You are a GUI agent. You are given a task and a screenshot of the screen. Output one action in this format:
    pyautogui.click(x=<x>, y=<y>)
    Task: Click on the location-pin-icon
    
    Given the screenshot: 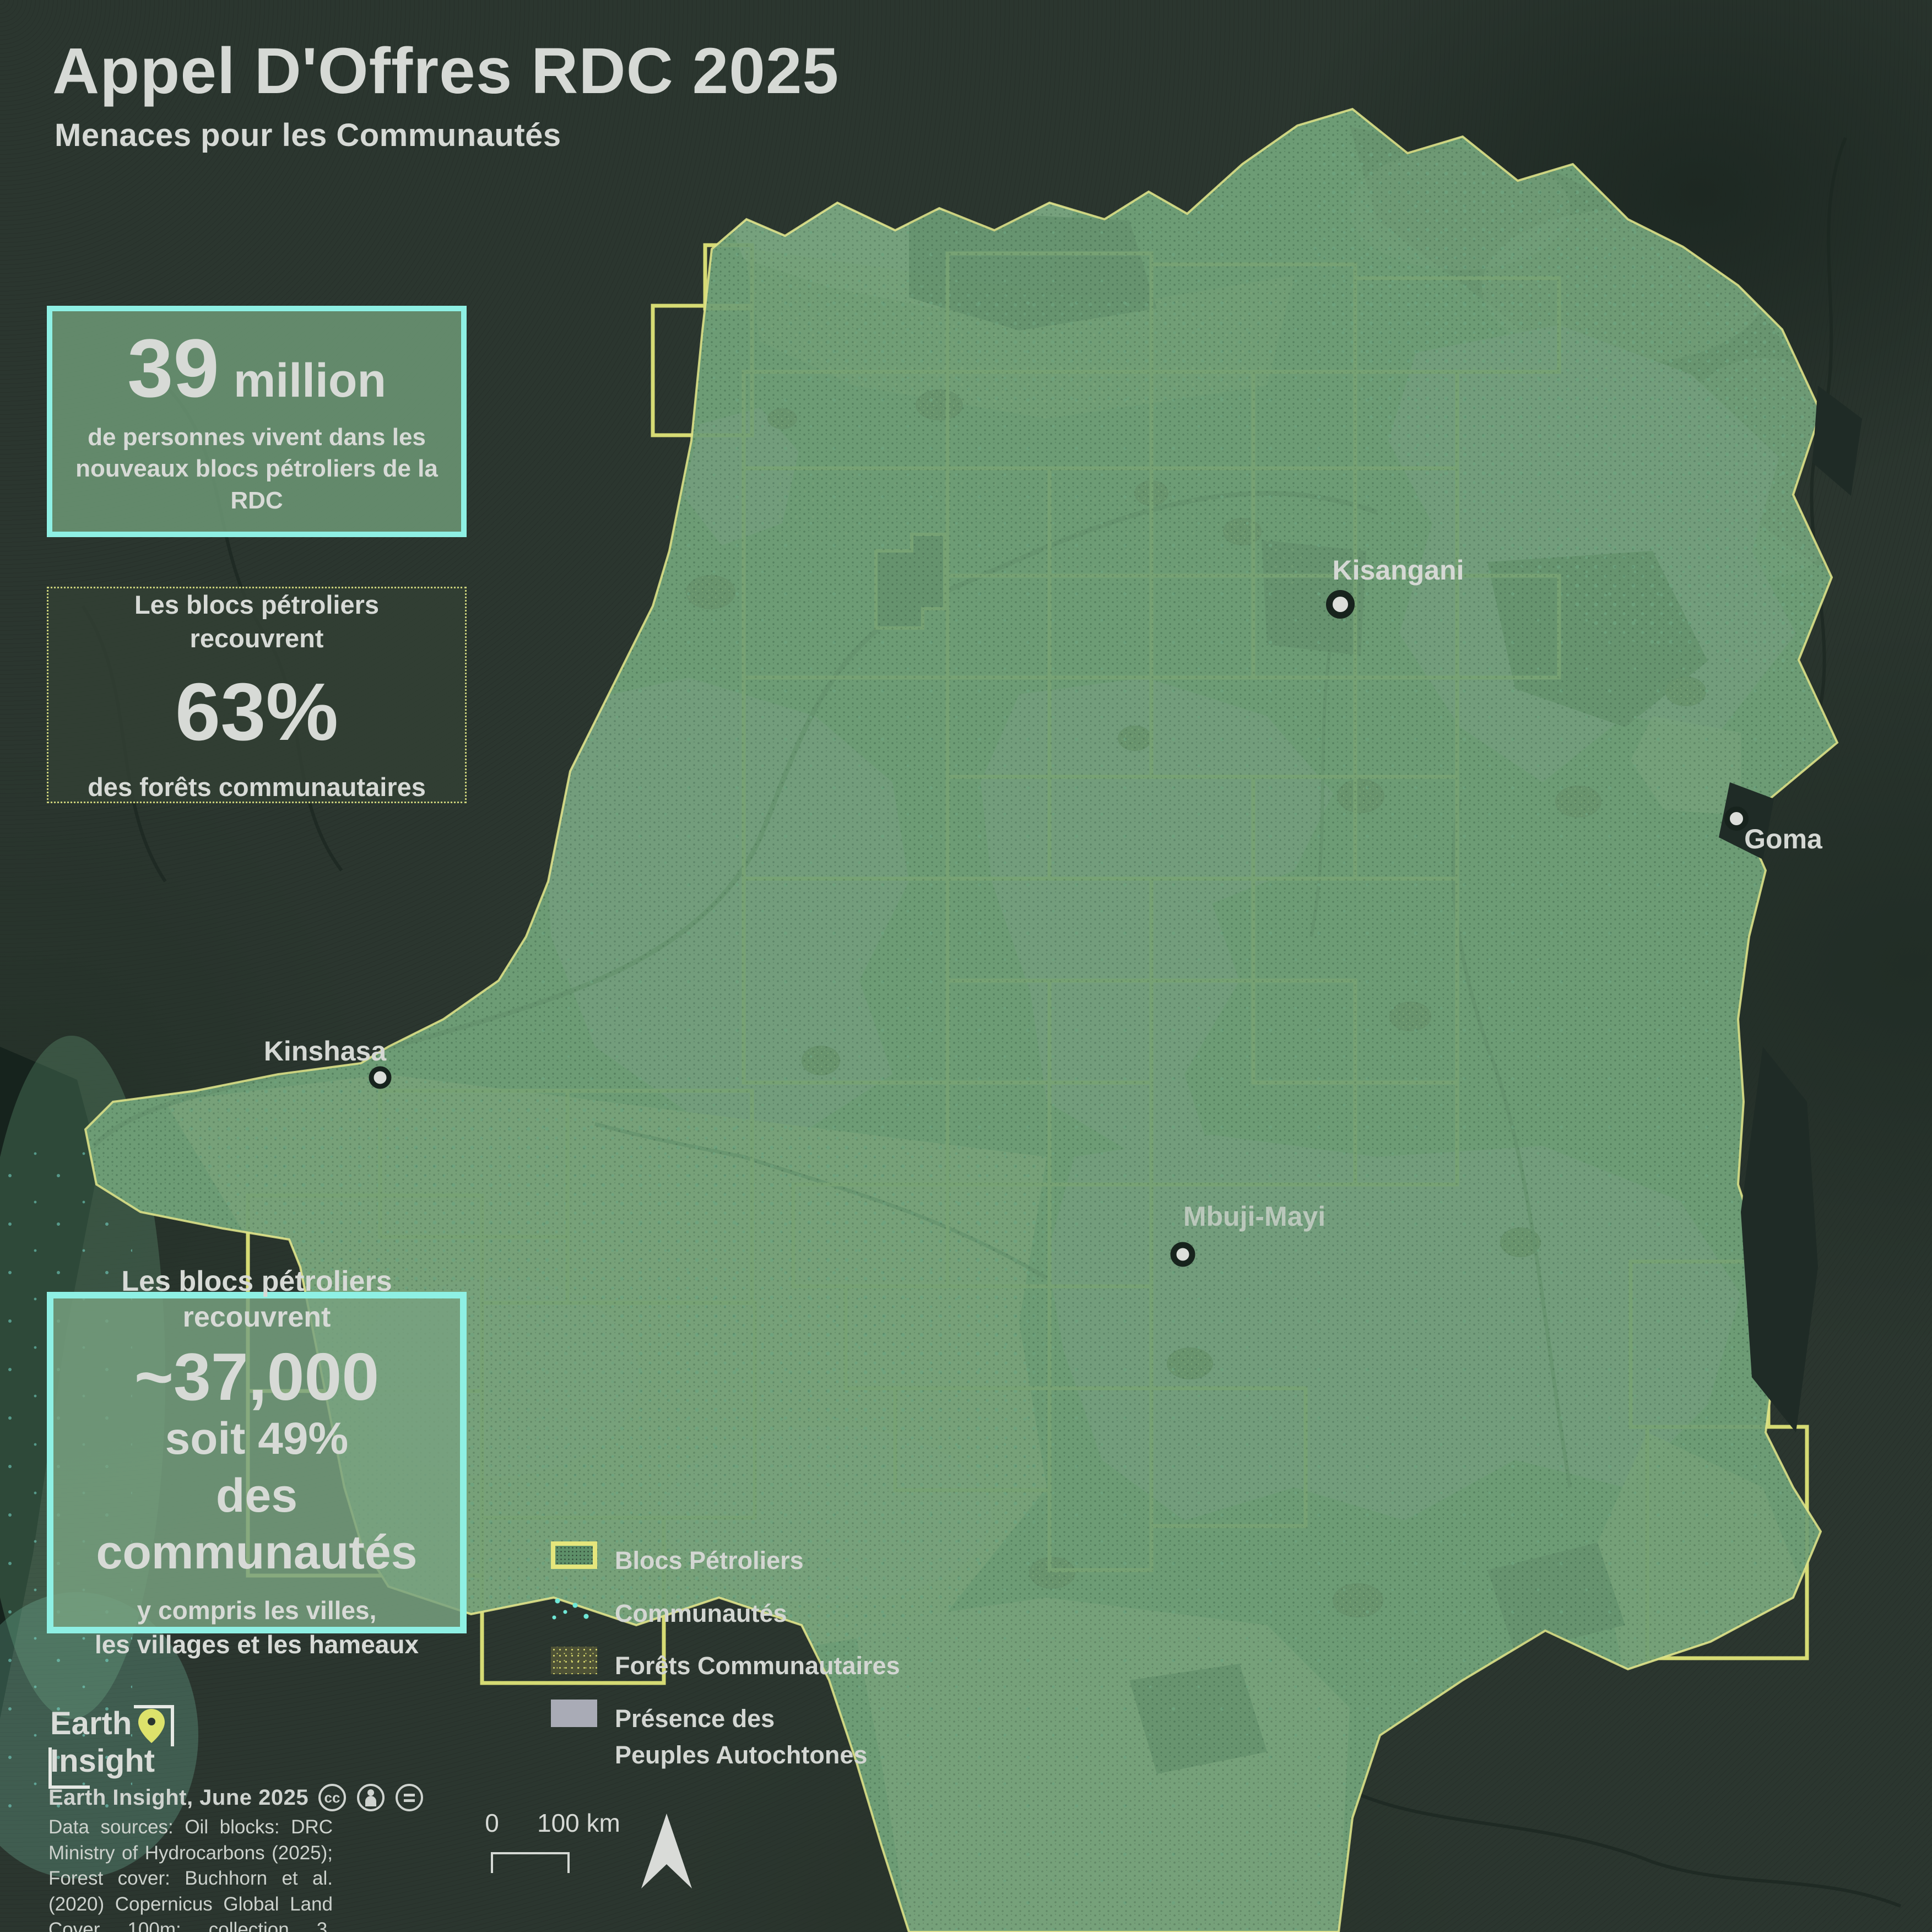 What is the action you would take?
    pyautogui.click(x=151, y=1726)
    